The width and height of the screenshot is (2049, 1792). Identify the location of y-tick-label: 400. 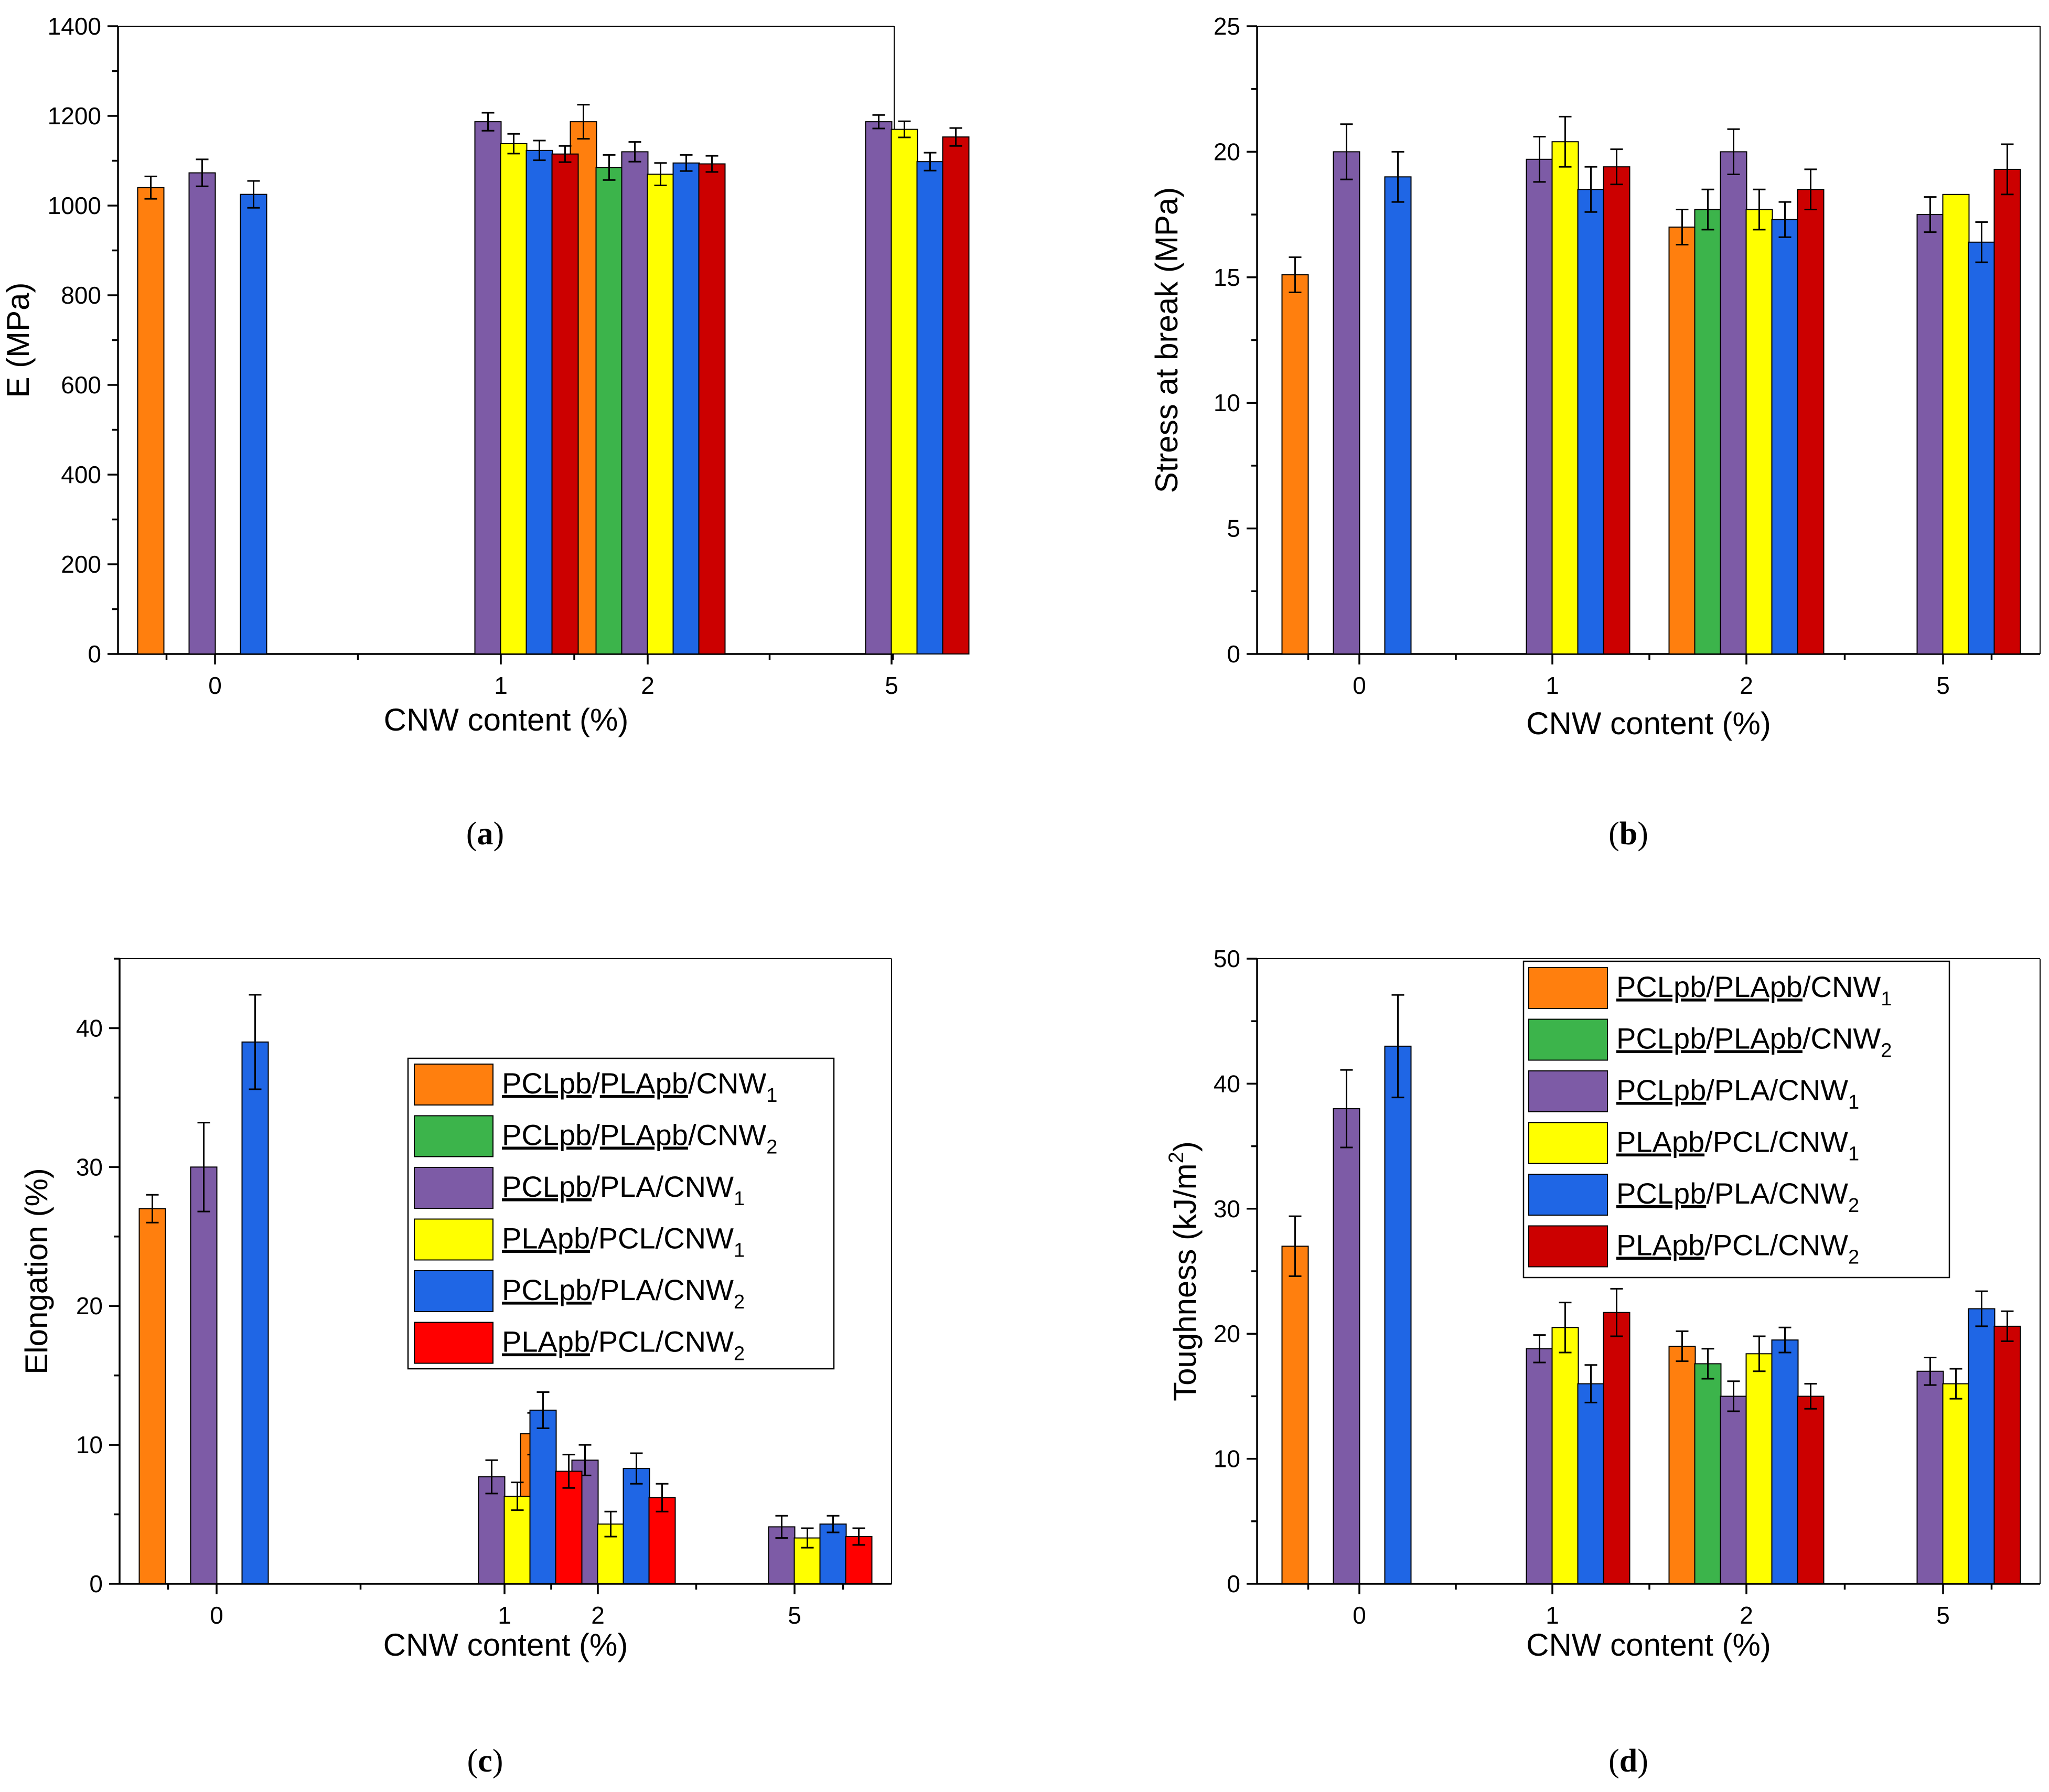
(81, 475).